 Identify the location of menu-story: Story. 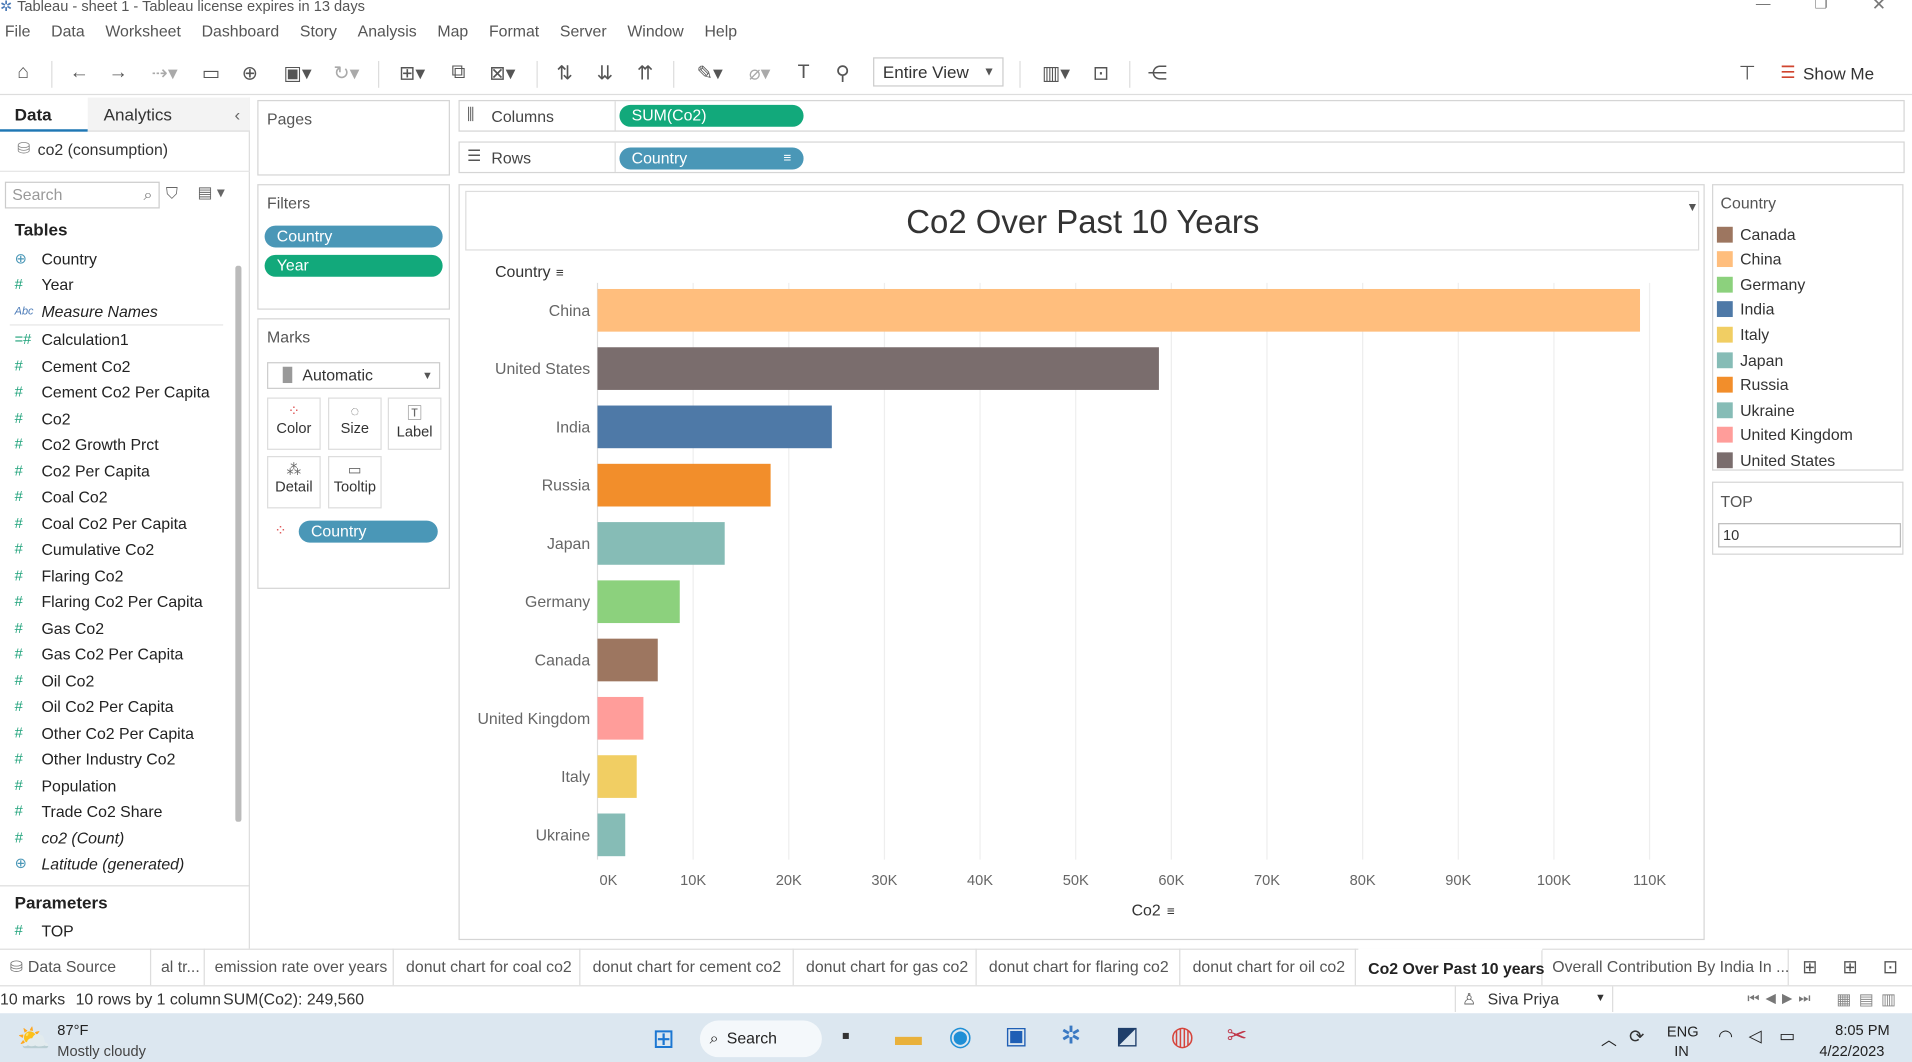
(318, 31).